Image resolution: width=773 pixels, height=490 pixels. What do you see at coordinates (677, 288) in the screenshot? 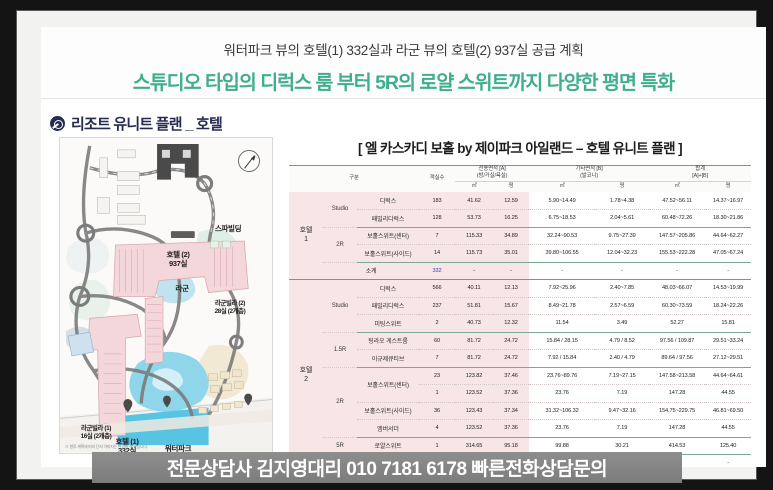
I see `cell-total-sqm: 48.03~66.07` at bounding box center [677, 288].